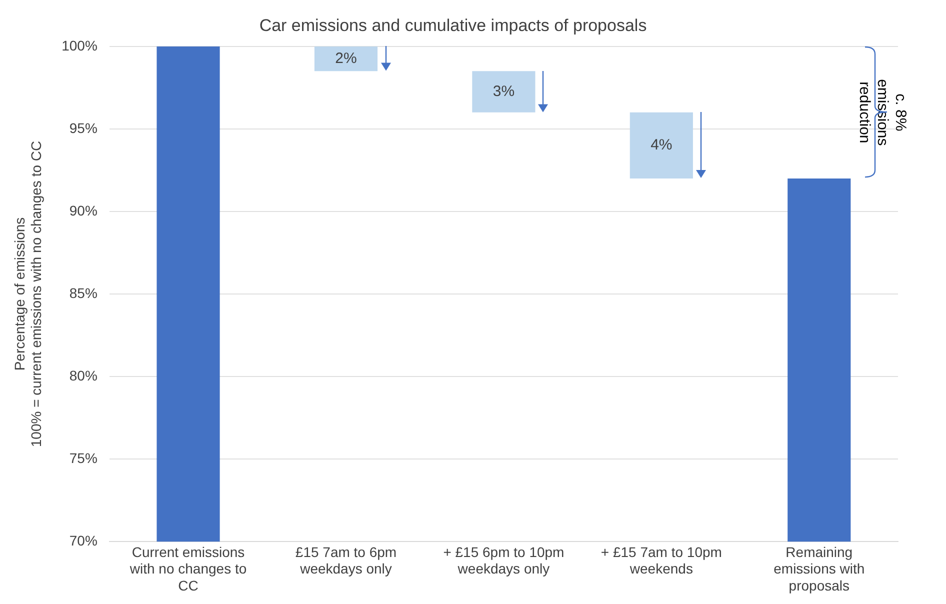 This screenshot has width=946, height=604. What do you see at coordinates (83, 375) in the screenshot?
I see `y-tick-label: 80%` at bounding box center [83, 375].